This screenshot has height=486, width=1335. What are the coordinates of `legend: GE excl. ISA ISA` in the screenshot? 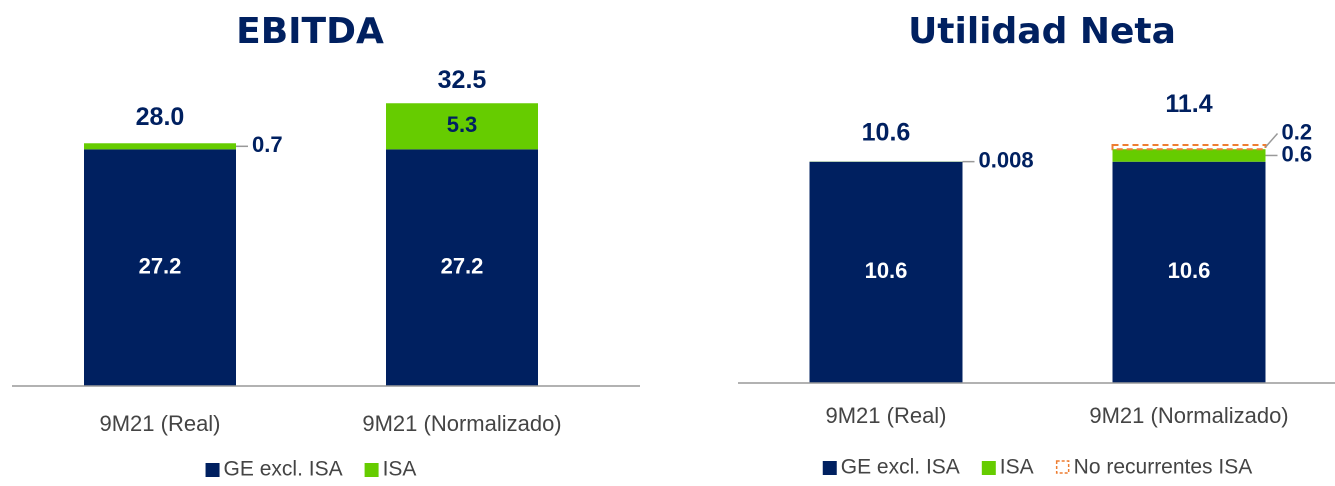 It's located at (311, 469).